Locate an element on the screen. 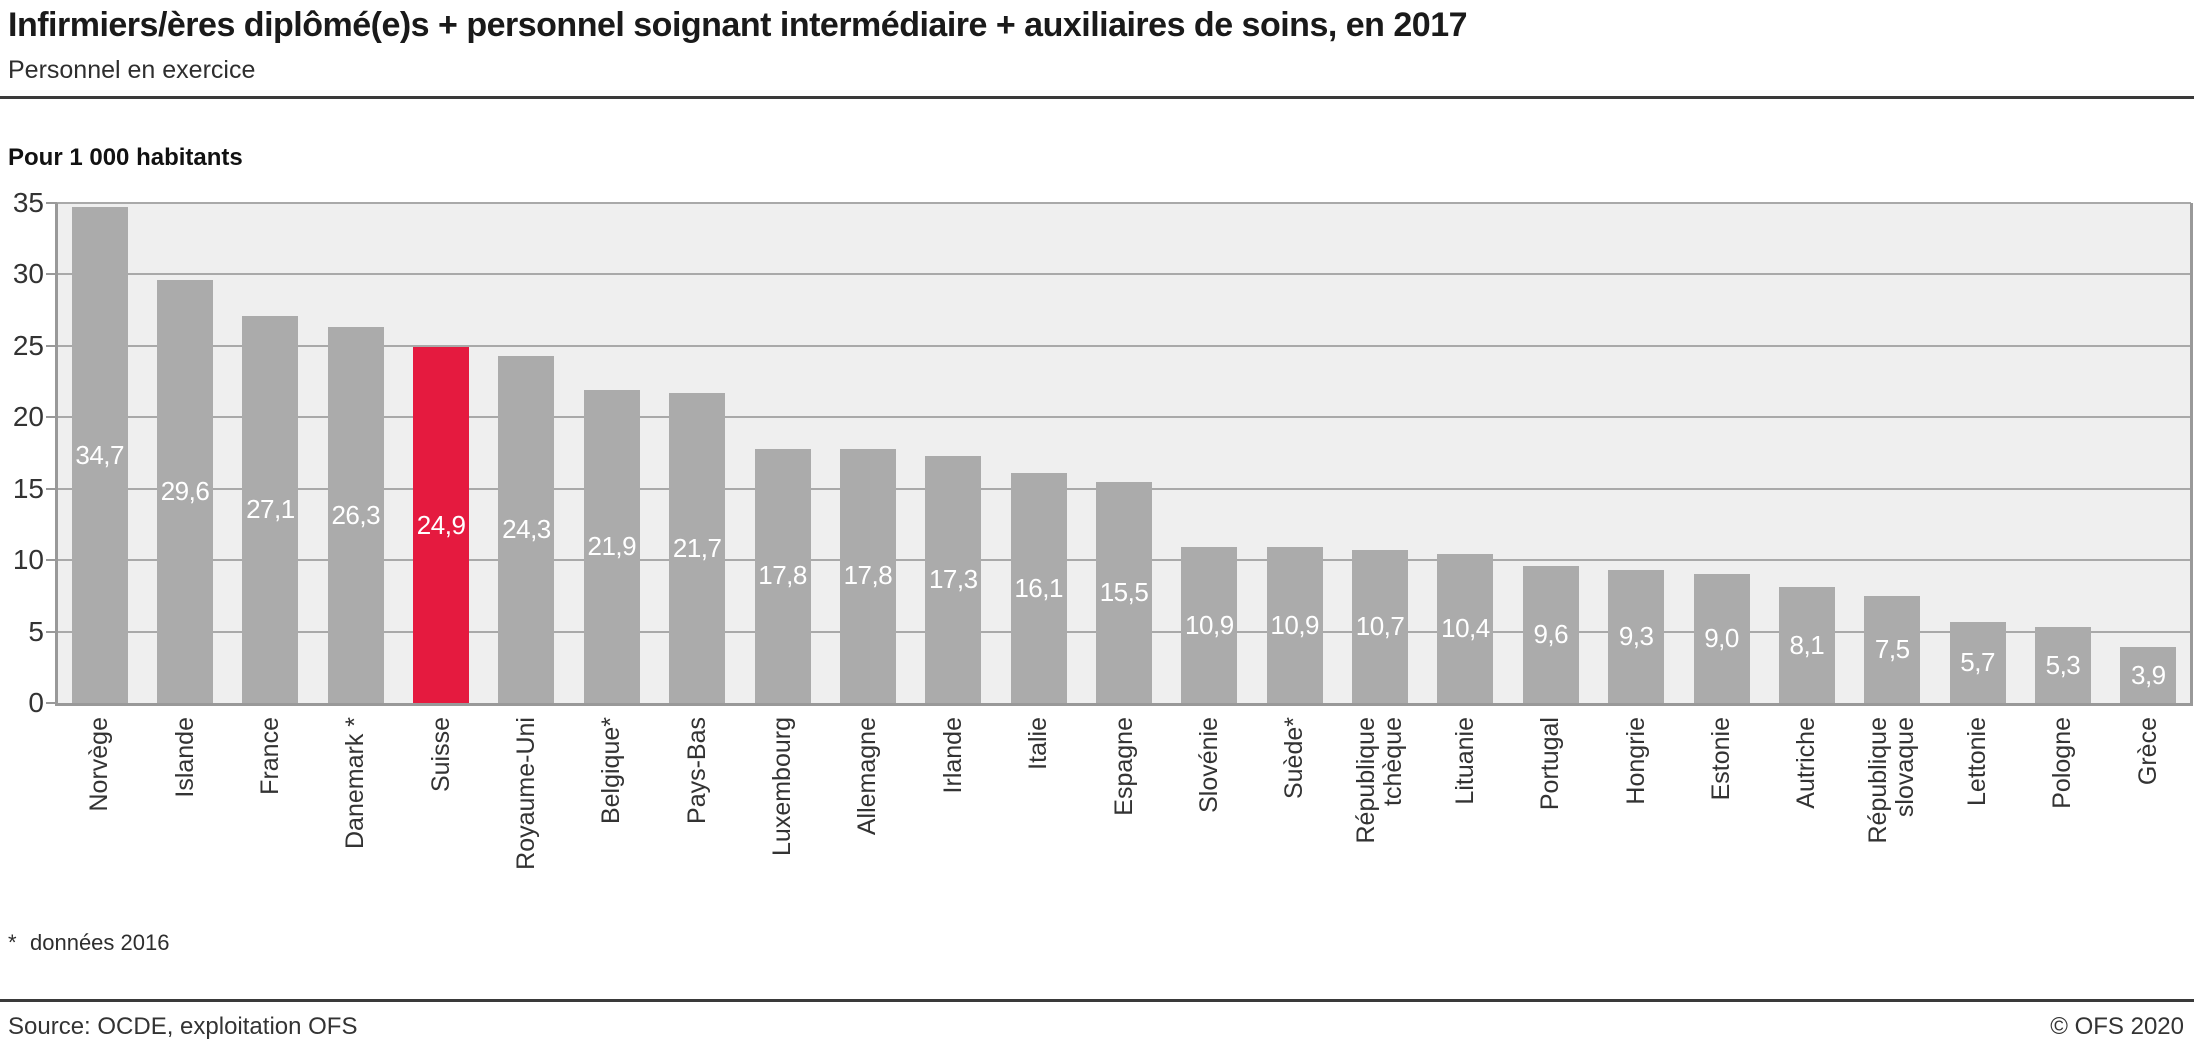 Image resolution: width=2194 pixels, height=1050 pixels. header-divider is located at coordinates (1097, 97).